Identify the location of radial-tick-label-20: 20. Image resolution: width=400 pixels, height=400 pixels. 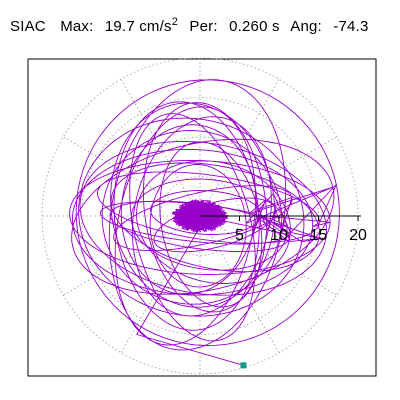
(358, 235).